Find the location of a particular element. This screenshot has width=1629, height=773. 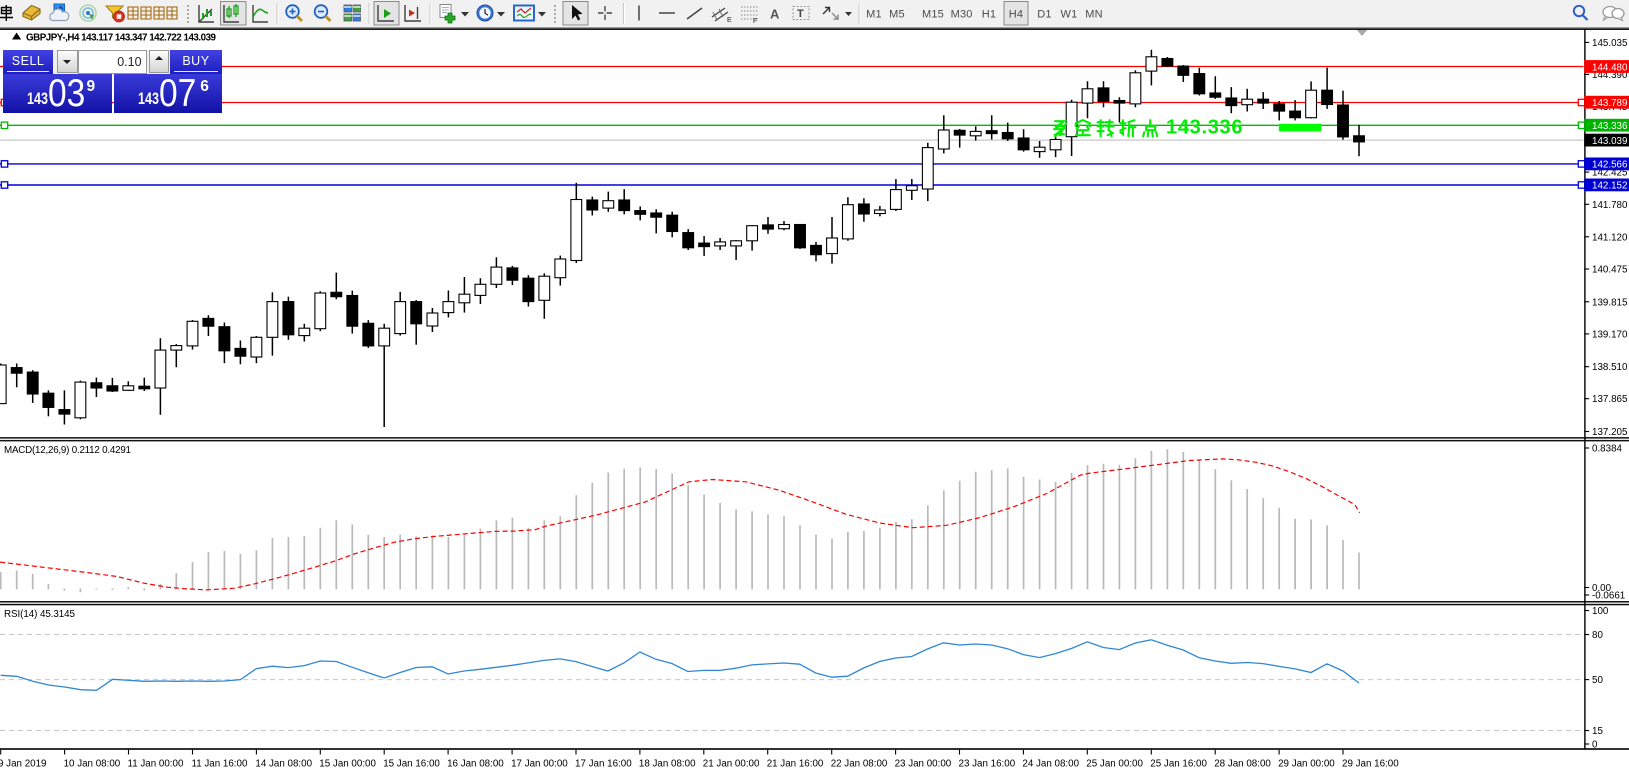

svg-text: 15 is located at coordinates (1597, 731).